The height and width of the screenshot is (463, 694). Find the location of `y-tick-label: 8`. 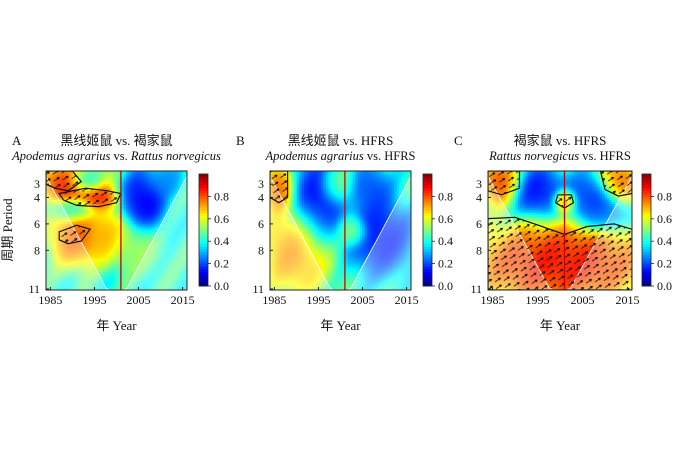

y-tick-label: 8 is located at coordinates (261, 250).